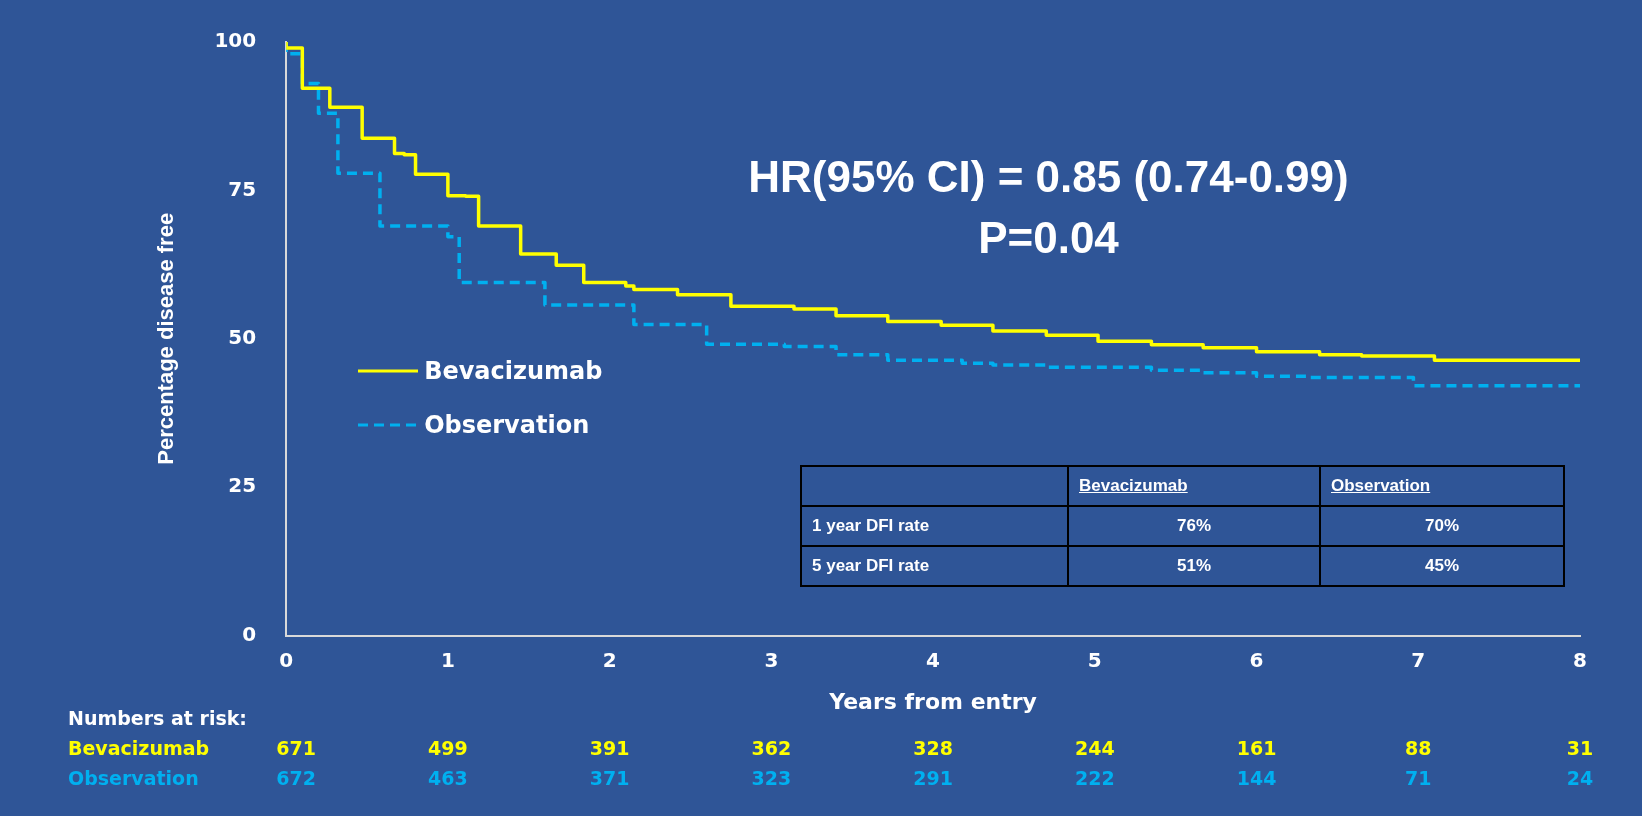 The height and width of the screenshot is (816, 1642). What do you see at coordinates (1048, 237) in the screenshot?
I see `annotation: P=0.04` at bounding box center [1048, 237].